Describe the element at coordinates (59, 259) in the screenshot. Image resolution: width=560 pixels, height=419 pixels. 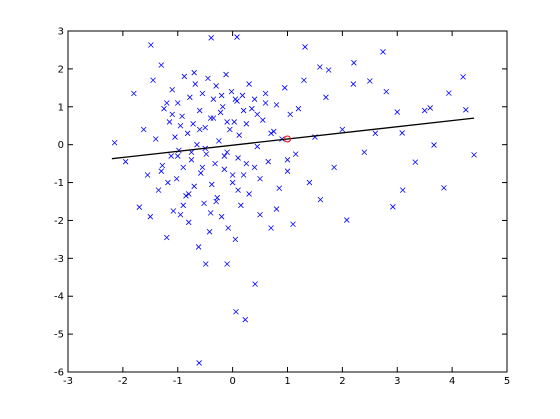
I see `y-tick-label: -3` at that location.